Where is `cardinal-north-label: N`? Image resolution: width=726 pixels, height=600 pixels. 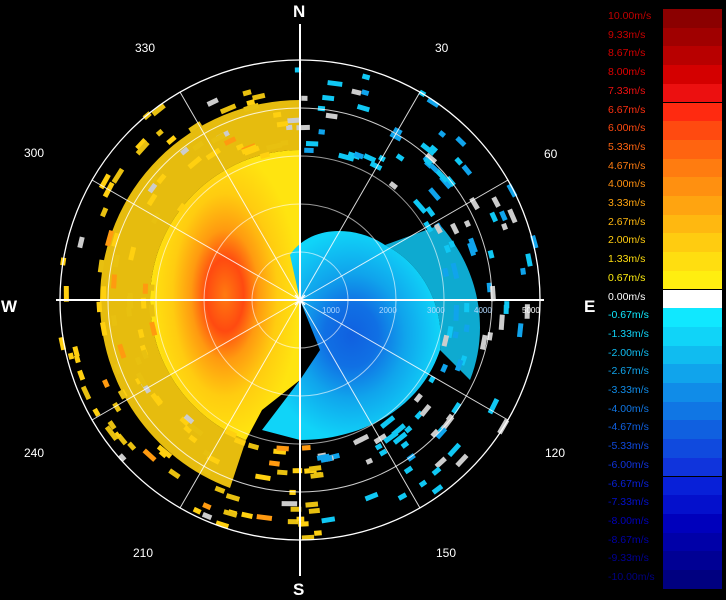
cardinal-north-label: N is located at coordinates (299, 11).